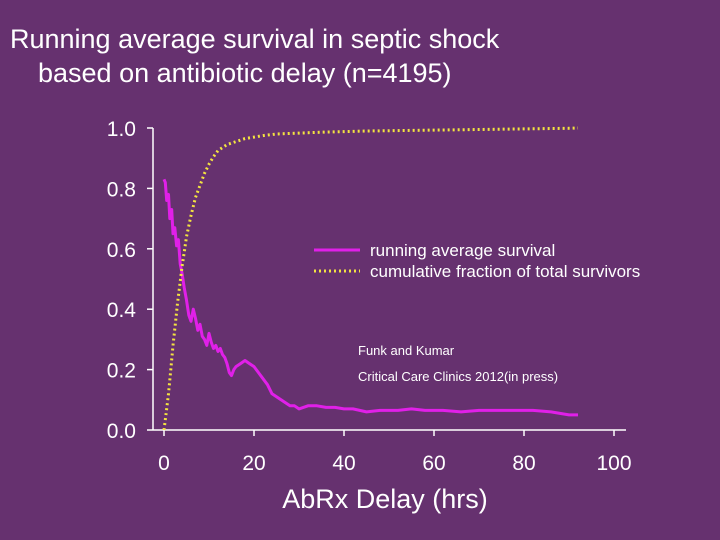  Describe the element at coordinates (505, 271) in the screenshot. I see `legend-label-cumulative-fraction: cumulative fraction of total survivors` at that location.